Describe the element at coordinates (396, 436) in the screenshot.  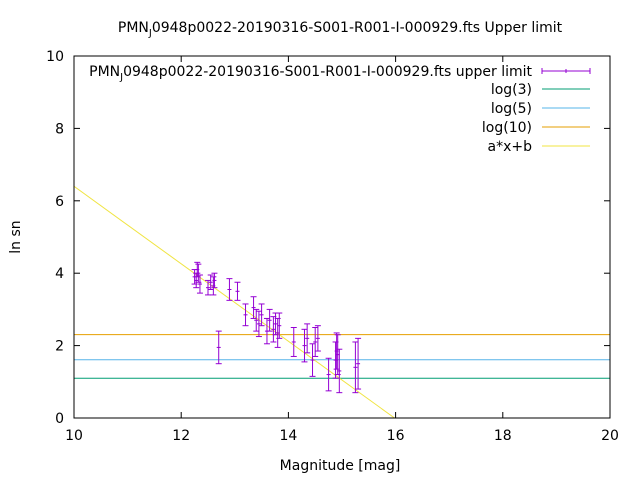
I see `x-tick-label: 16` at that location.